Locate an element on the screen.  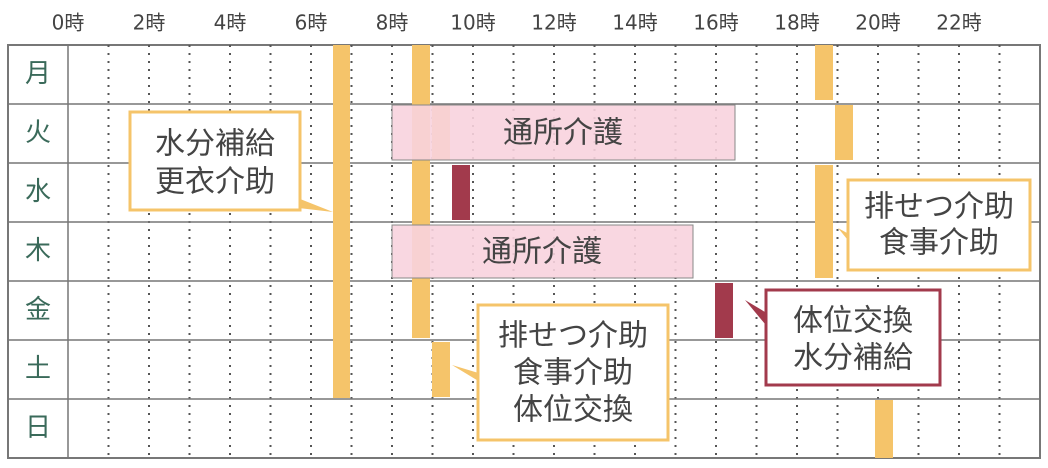
day-label: 金 is located at coordinates (38, 310).